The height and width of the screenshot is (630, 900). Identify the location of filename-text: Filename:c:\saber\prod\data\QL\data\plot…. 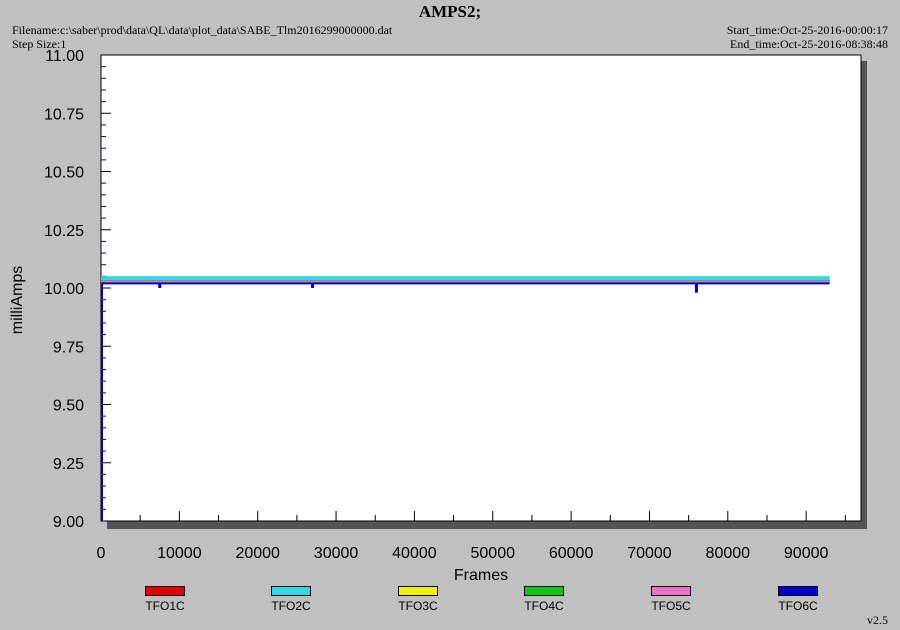
(202, 30).